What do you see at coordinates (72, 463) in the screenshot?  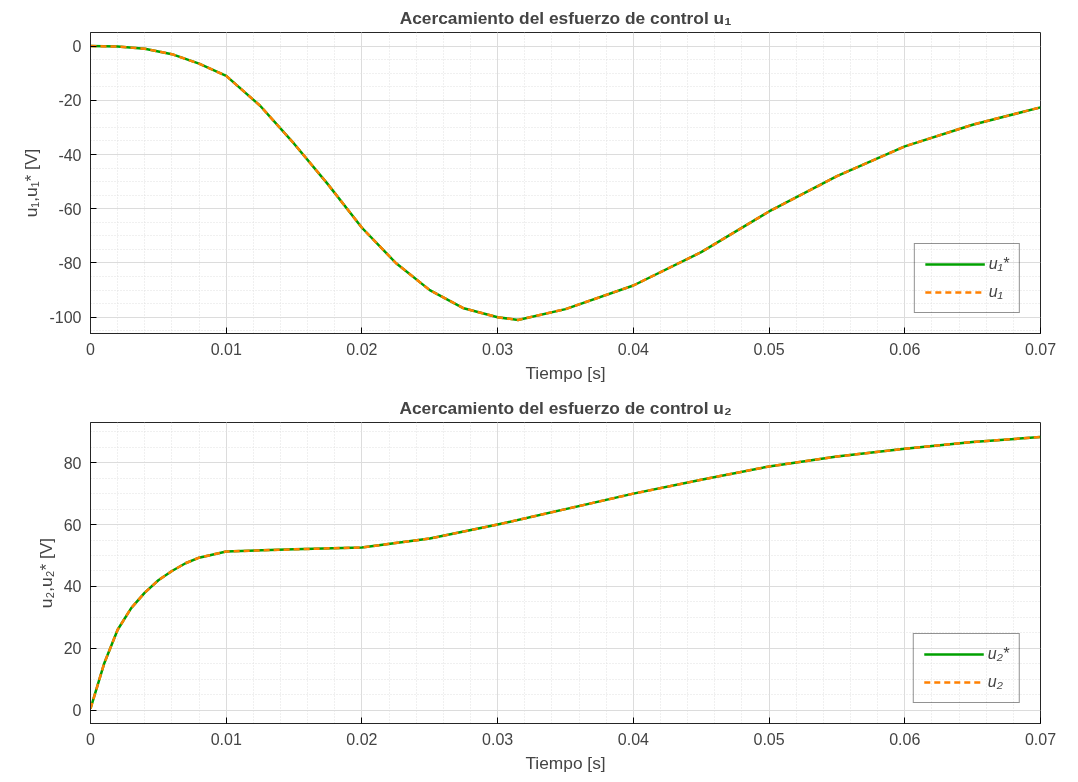 I see `y-tick-label: 80` at bounding box center [72, 463].